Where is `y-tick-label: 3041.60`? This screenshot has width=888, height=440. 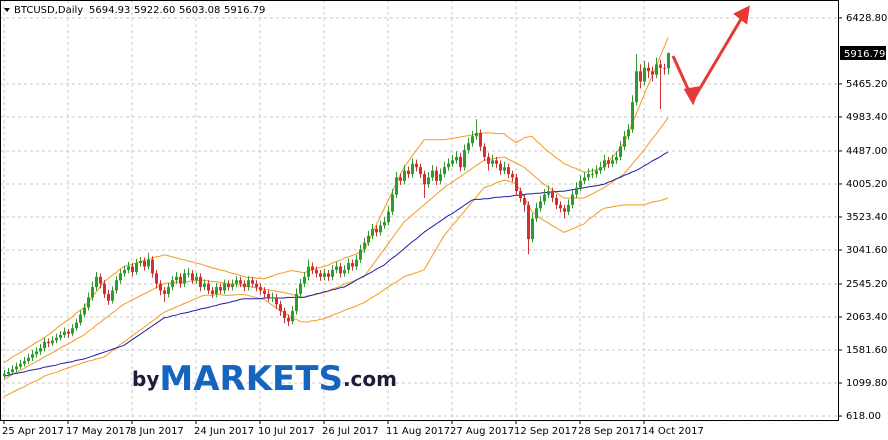
y-tick-label: 3041.60 is located at coordinates (866, 250).